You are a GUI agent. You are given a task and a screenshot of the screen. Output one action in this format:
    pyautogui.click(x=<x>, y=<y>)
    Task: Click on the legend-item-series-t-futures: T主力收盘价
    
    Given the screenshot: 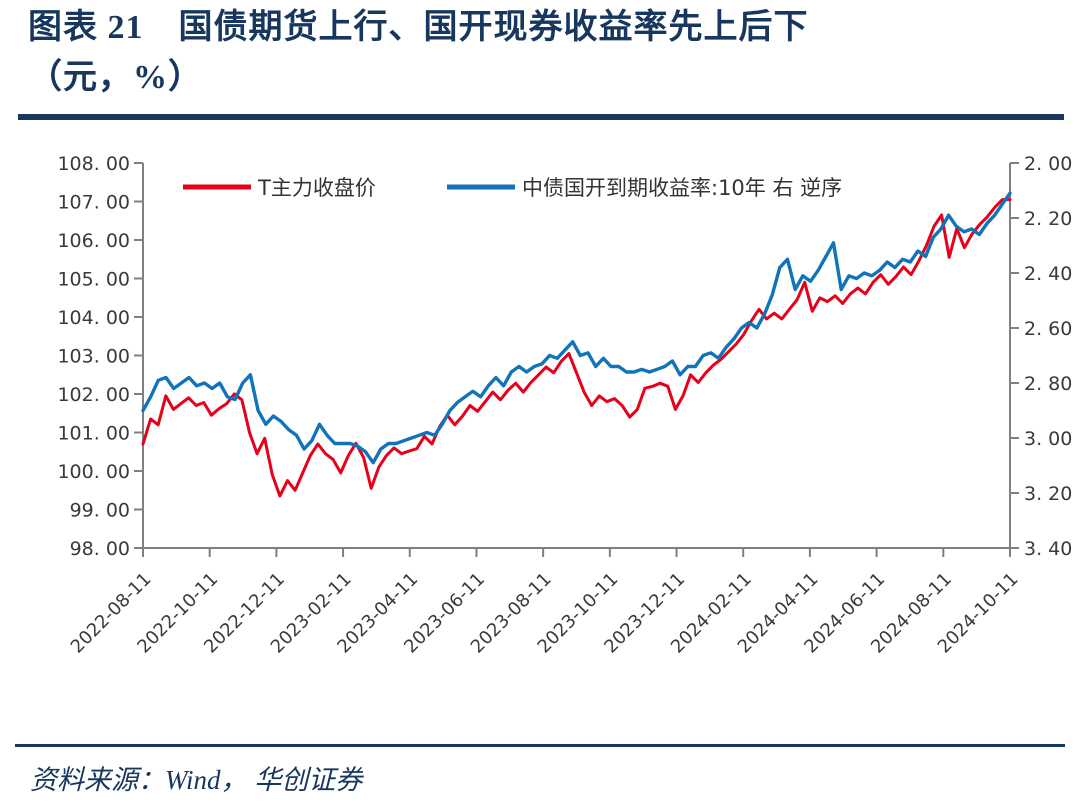 What is the action you would take?
    pyautogui.click(x=279, y=188)
    